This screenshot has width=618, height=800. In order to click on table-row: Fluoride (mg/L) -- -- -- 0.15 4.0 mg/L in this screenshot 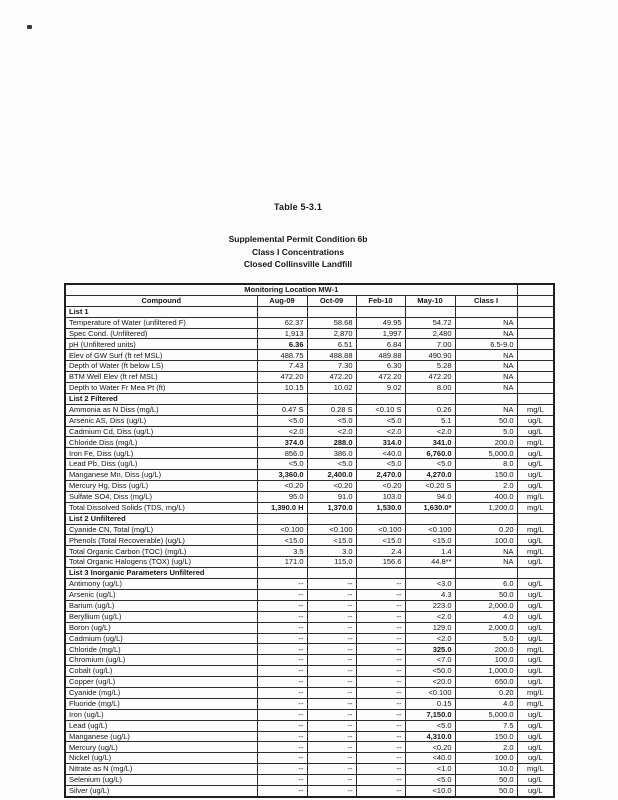, I will do `click(309, 703)`.